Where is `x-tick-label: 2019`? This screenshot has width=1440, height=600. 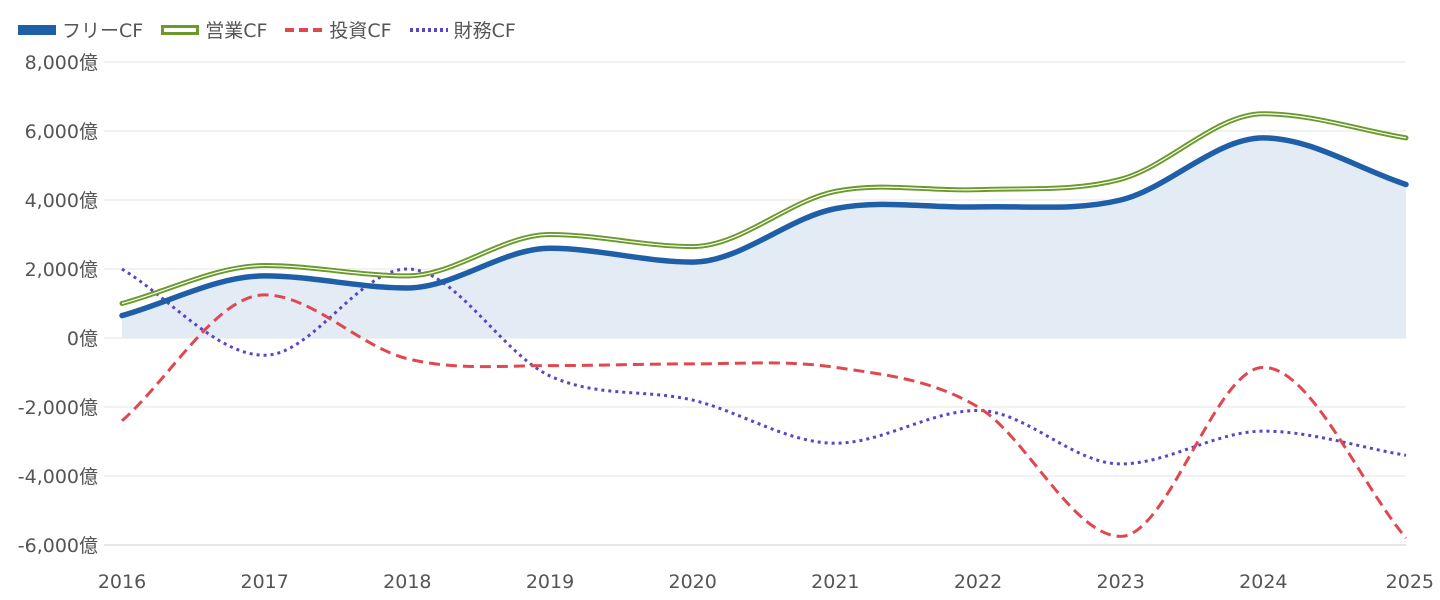
x-tick-label: 2019 is located at coordinates (550, 582).